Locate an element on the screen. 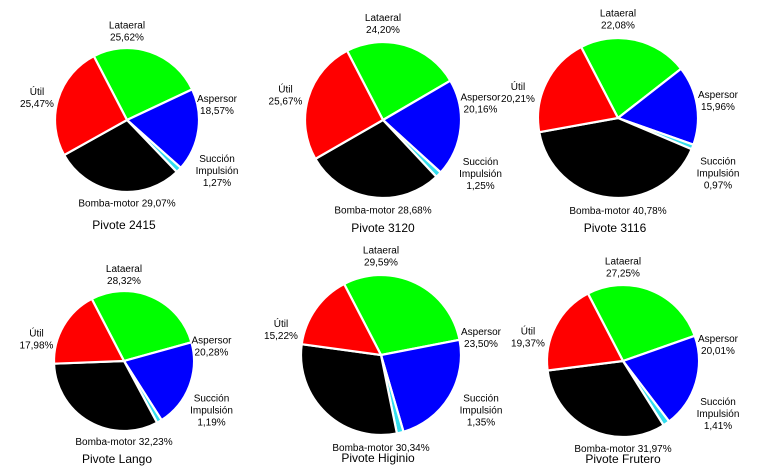 Image resolution: width=762 pixels, height=472 pixels. data-label-bomba-motor: Bomba-motor 31,97% is located at coordinates (622, 449).